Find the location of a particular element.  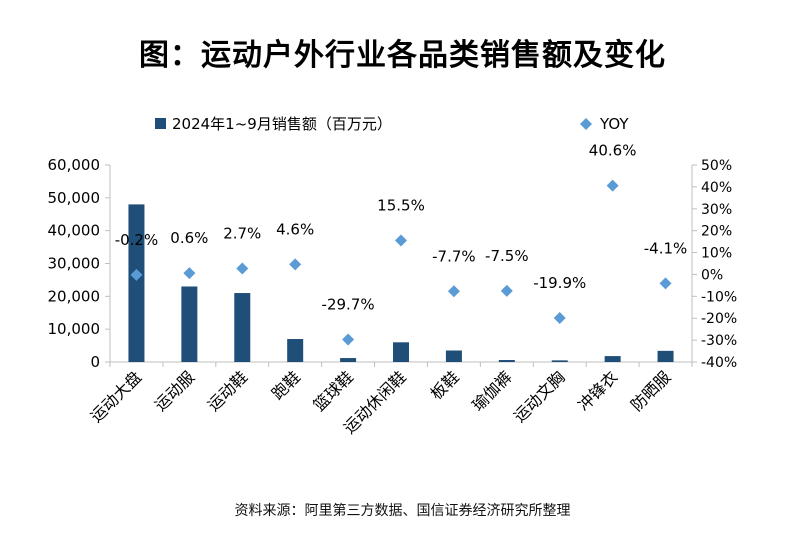

left-tick-label: 30,000 is located at coordinates (74, 264).